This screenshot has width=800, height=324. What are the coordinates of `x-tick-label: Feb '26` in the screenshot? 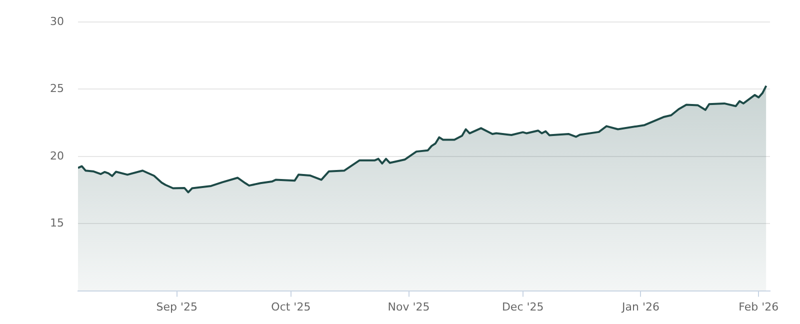 It's located at (758, 307).